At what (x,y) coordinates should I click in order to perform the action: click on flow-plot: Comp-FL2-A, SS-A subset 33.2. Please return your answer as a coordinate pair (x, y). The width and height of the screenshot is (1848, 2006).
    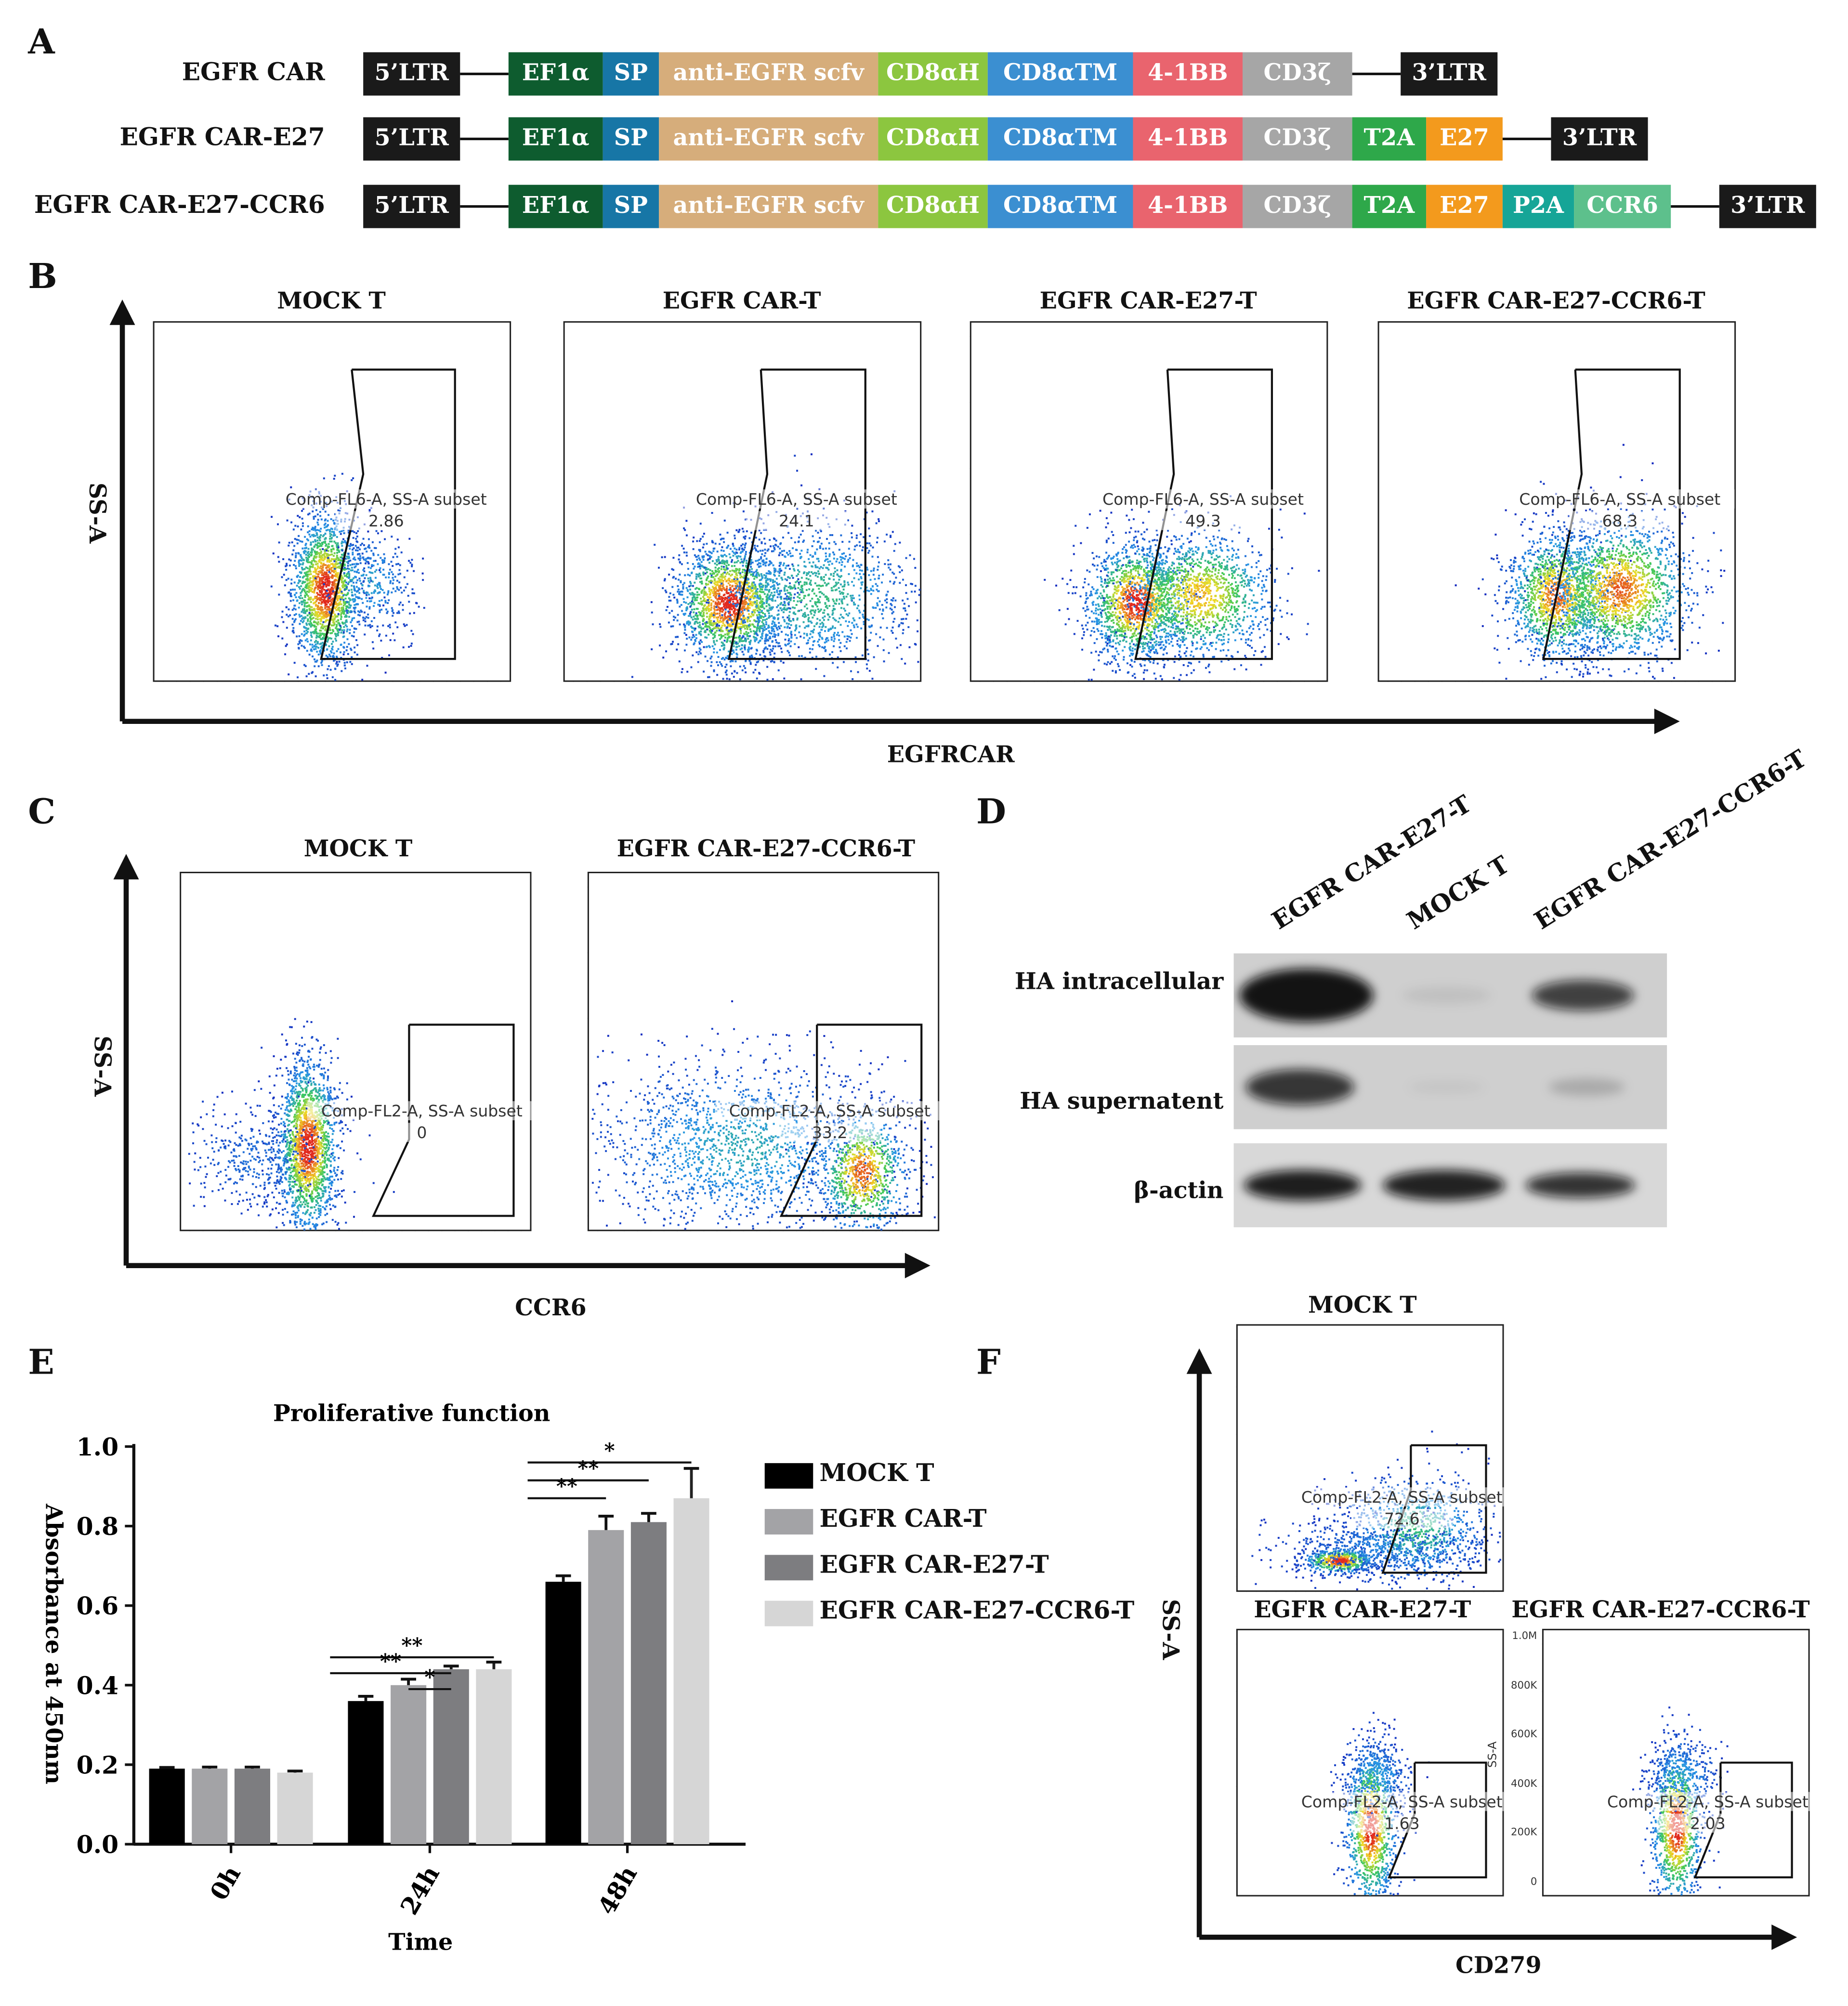
    Looking at the image, I should click on (762, 1055).